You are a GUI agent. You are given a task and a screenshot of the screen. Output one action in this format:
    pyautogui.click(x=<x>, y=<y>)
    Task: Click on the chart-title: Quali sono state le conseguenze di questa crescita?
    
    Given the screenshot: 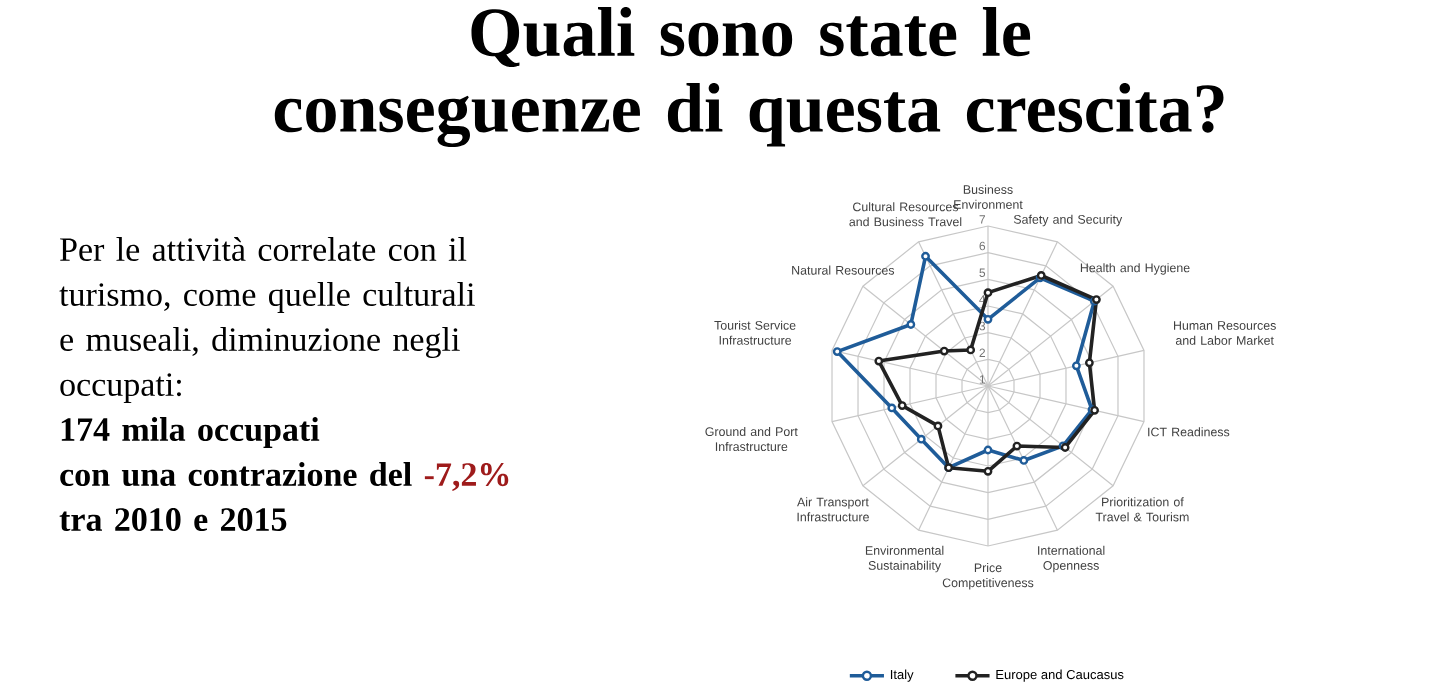 What is the action you would take?
    pyautogui.click(x=749, y=77)
    